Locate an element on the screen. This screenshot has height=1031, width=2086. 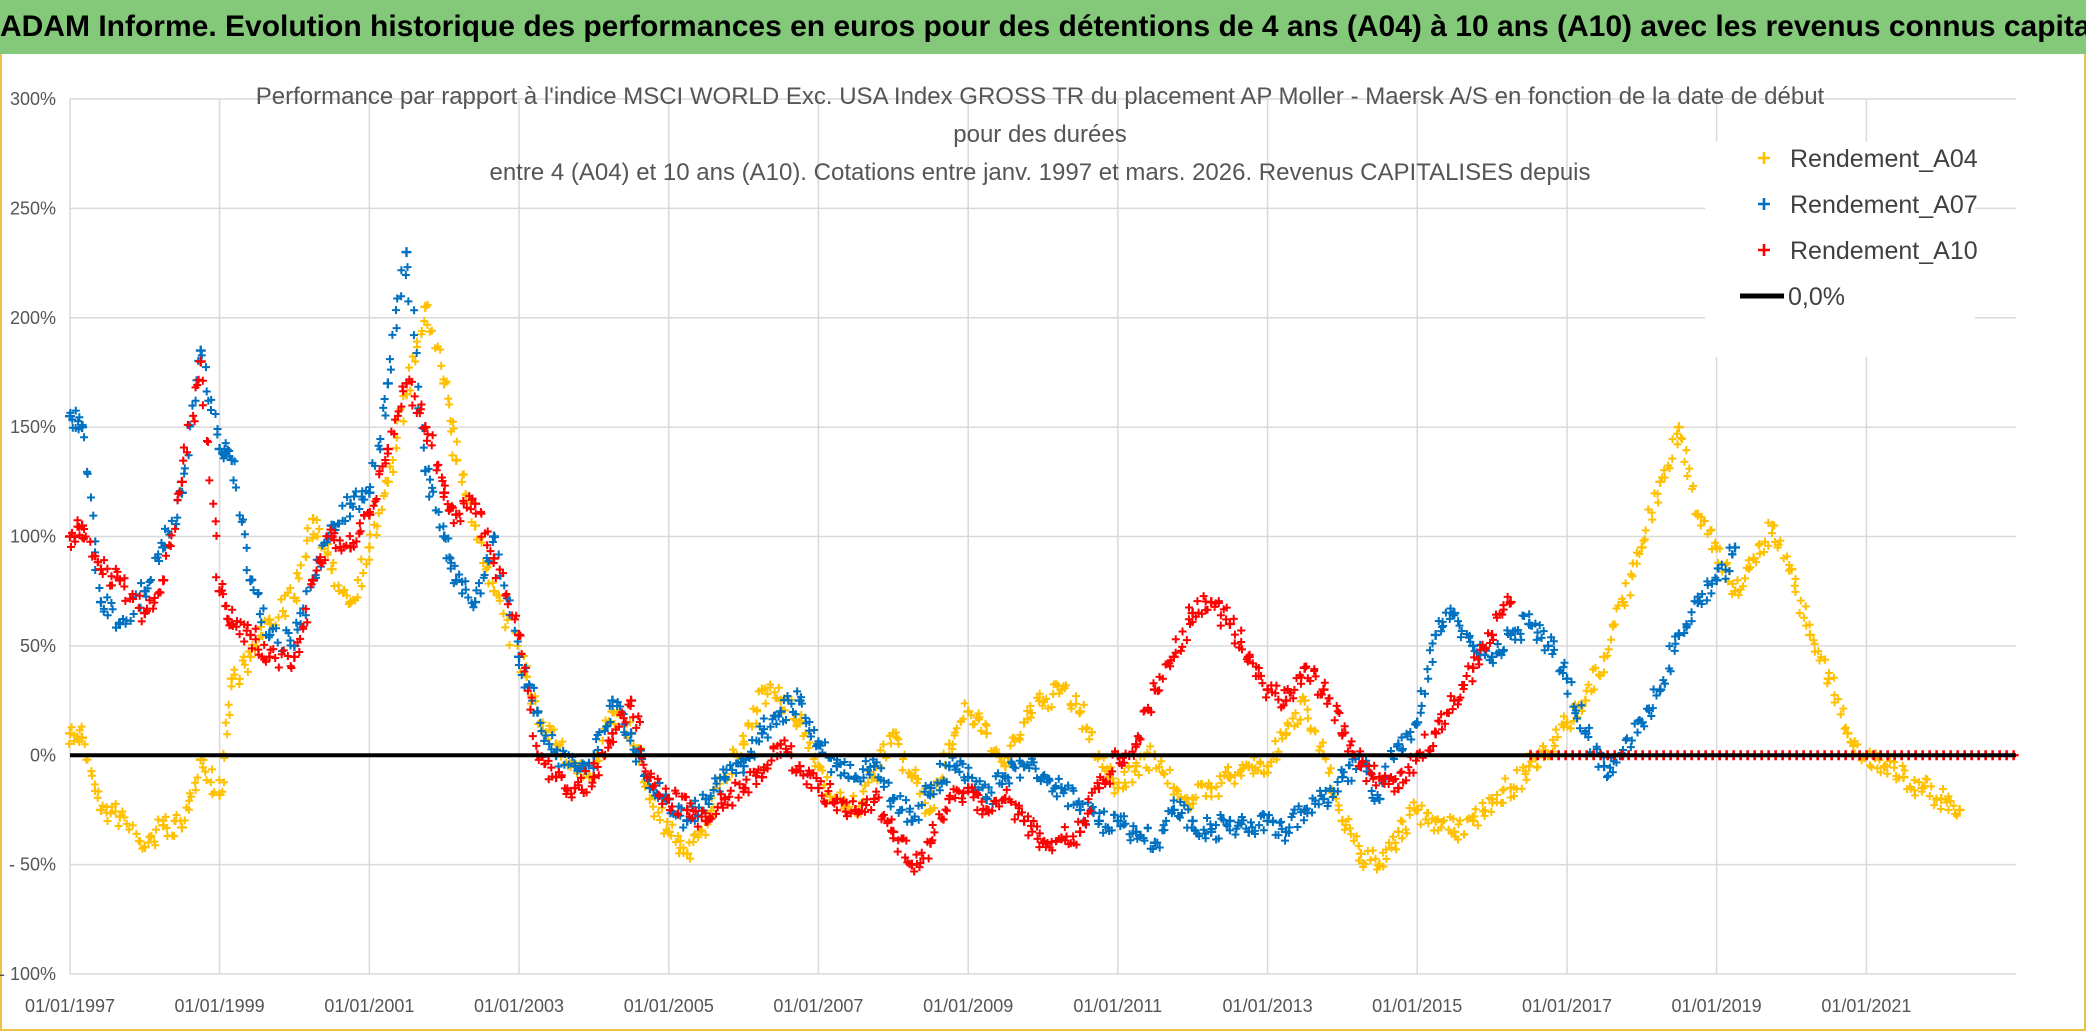
y-tick-label: 0% is located at coordinates (43, 755).